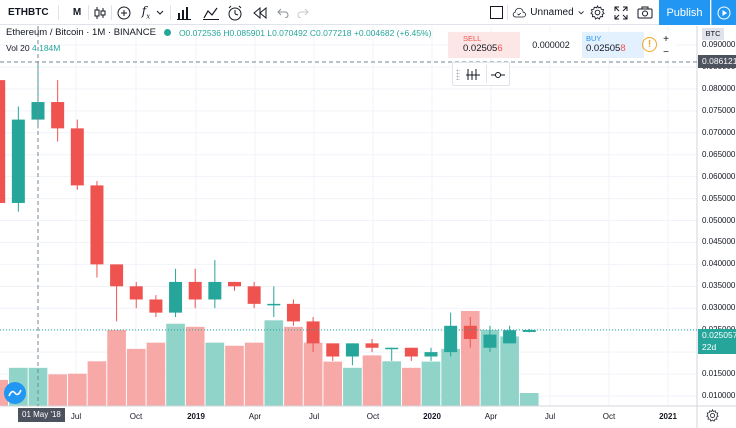  I want to click on buy-price: 0.02505, so click(603, 48).